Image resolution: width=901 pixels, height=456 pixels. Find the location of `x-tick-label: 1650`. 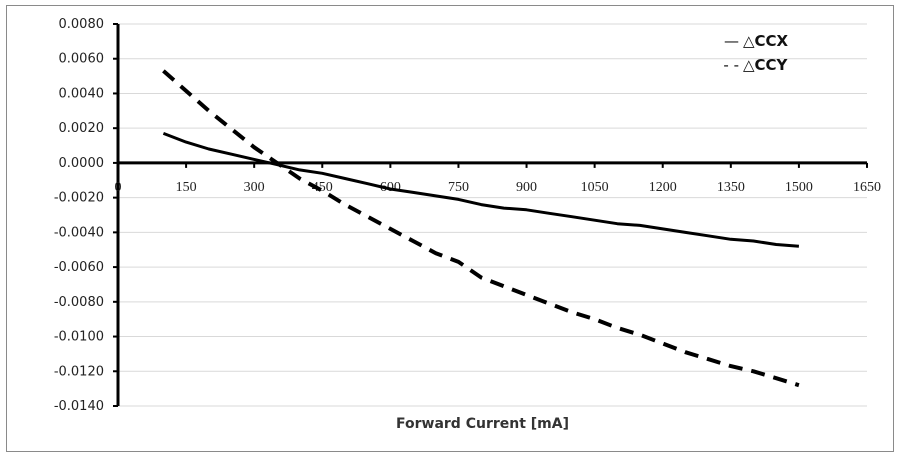

x-tick-label: 1650 is located at coordinates (867, 187).